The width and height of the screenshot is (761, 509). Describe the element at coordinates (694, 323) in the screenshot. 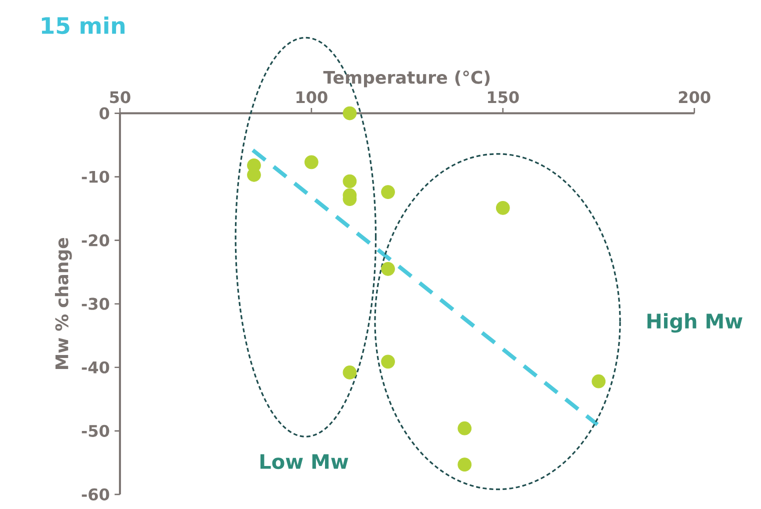

I see `annotation: High Mw` at that location.